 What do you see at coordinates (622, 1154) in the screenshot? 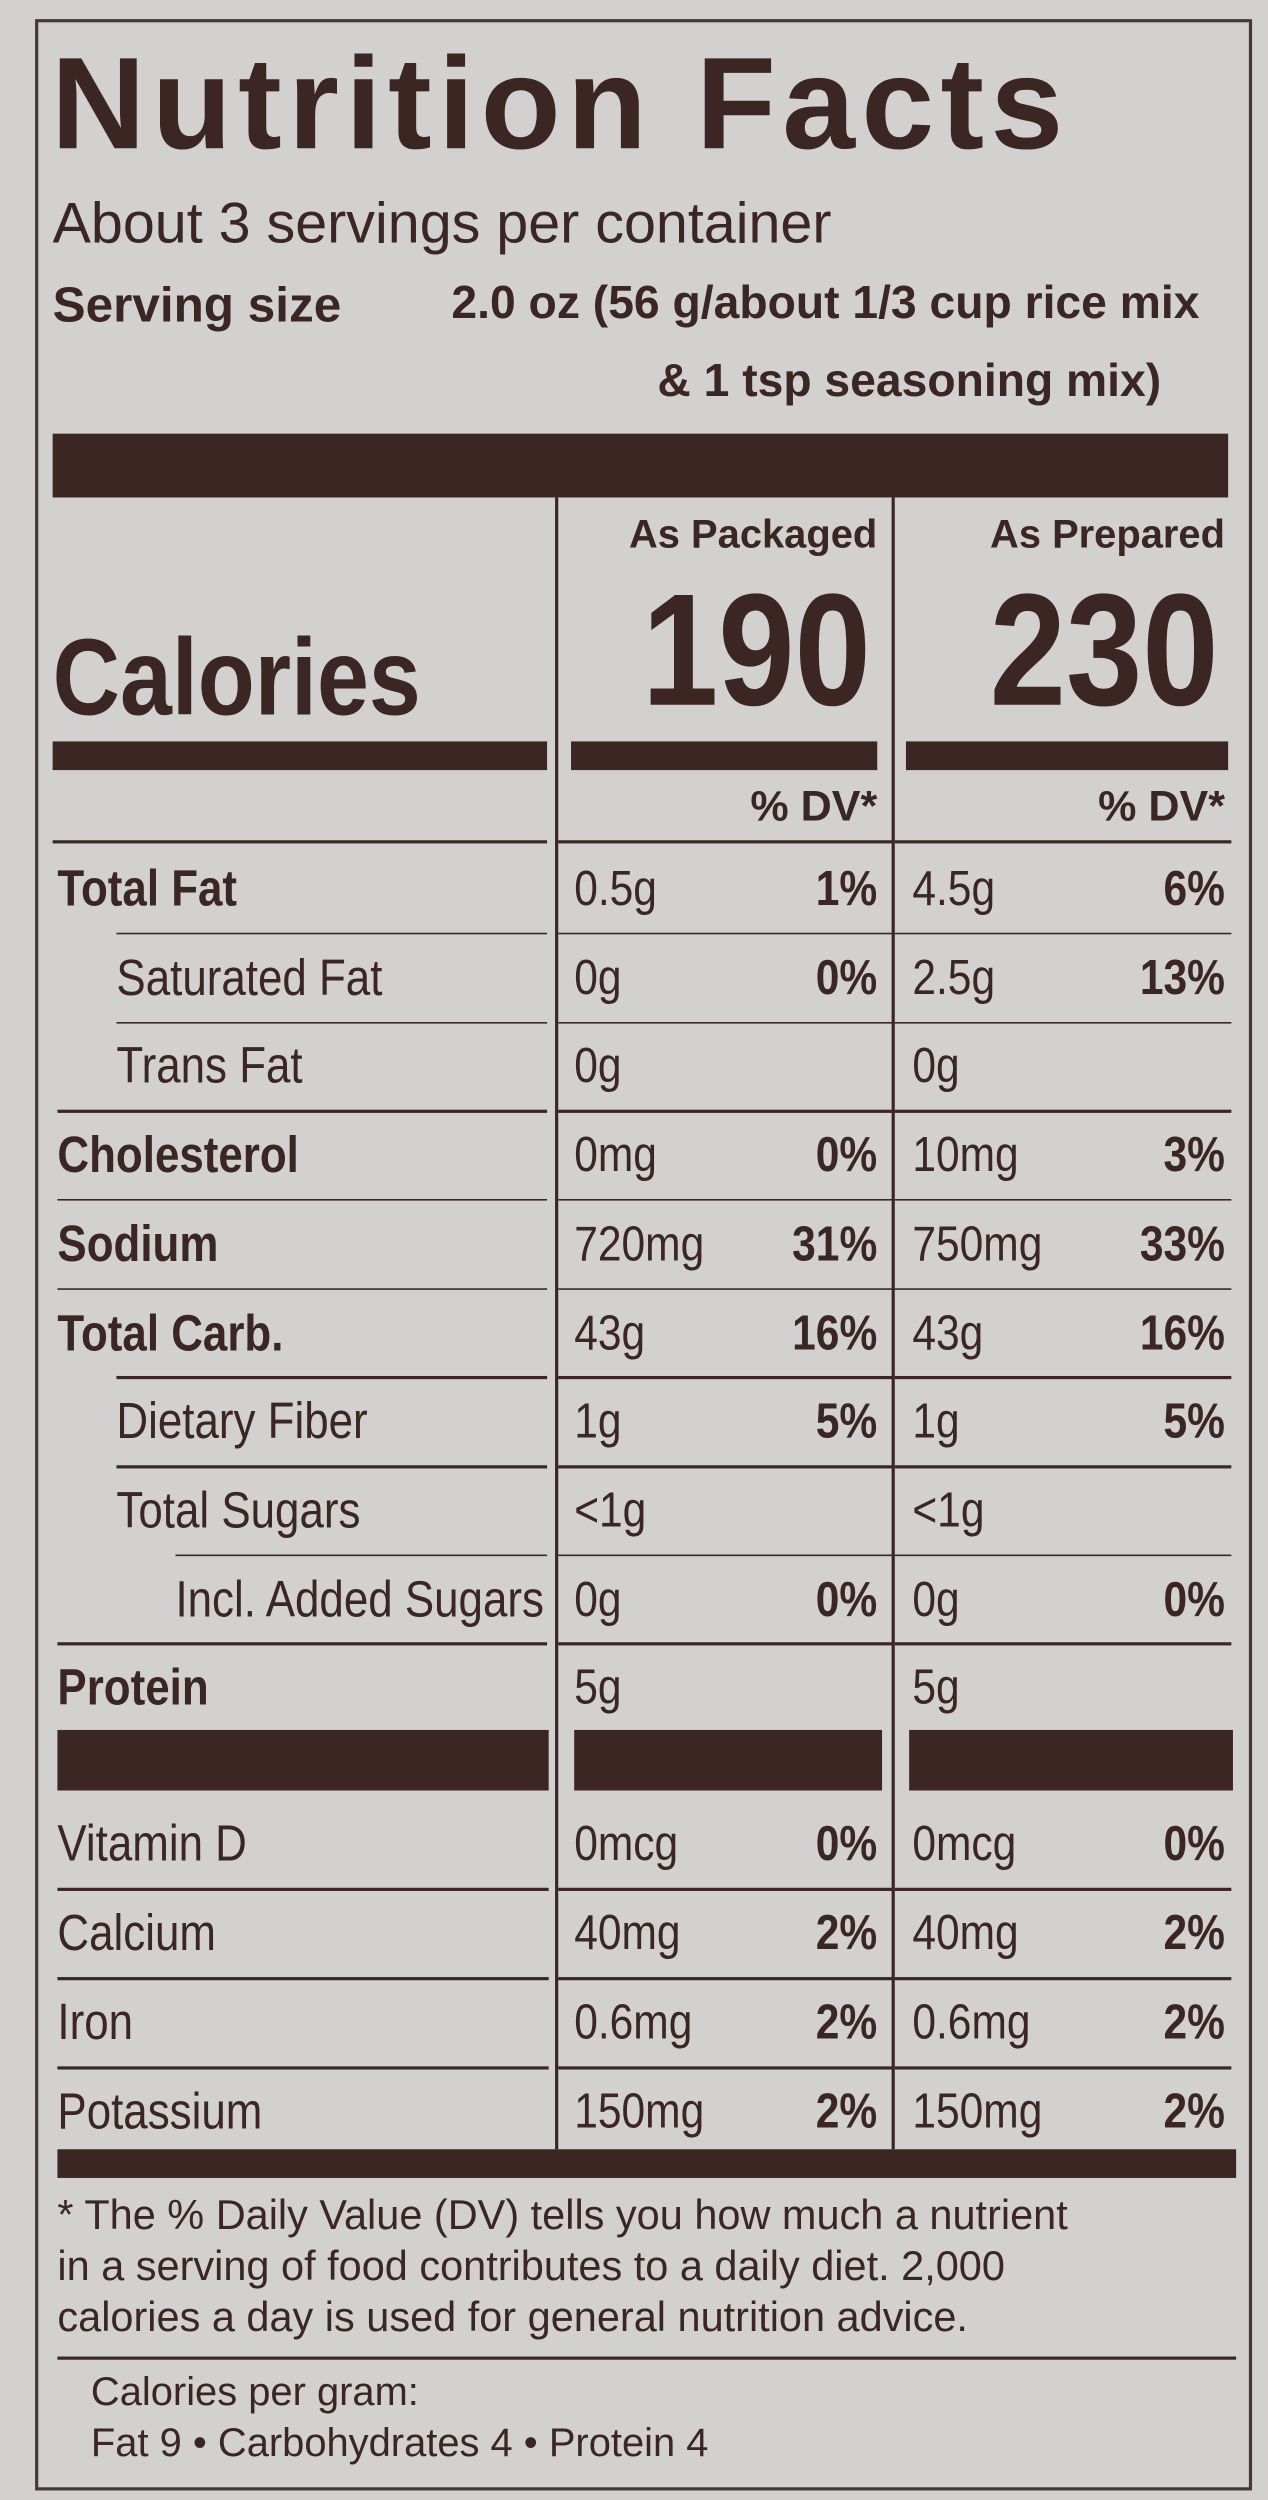
I see `amount: 0mg` at bounding box center [622, 1154].